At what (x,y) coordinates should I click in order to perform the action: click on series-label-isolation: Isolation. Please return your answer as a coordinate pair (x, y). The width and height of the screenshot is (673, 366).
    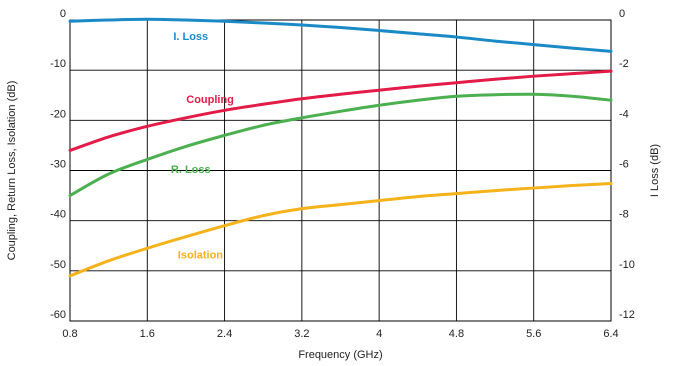
    Looking at the image, I should click on (201, 255).